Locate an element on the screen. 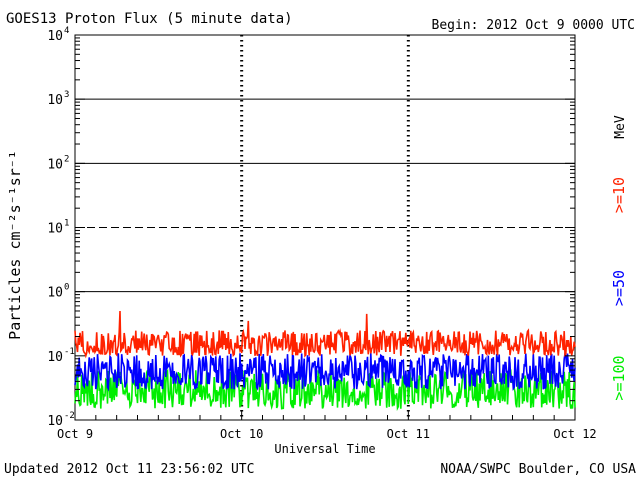  y-axis-label: Particles cm⁻²s⁻¹sr⁻¹ is located at coordinates (15, 245).